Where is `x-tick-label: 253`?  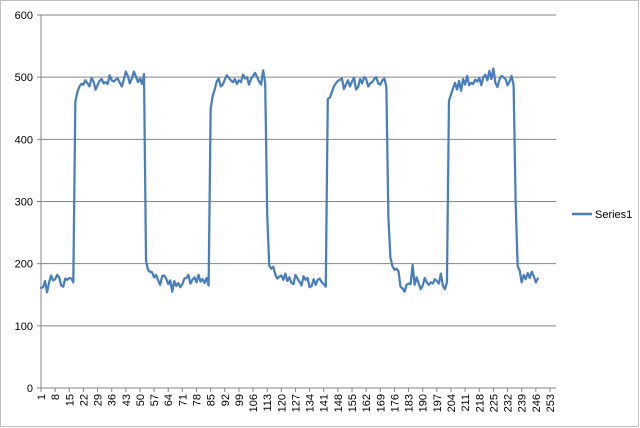
x-tick-label: 253 is located at coordinates (551, 403).